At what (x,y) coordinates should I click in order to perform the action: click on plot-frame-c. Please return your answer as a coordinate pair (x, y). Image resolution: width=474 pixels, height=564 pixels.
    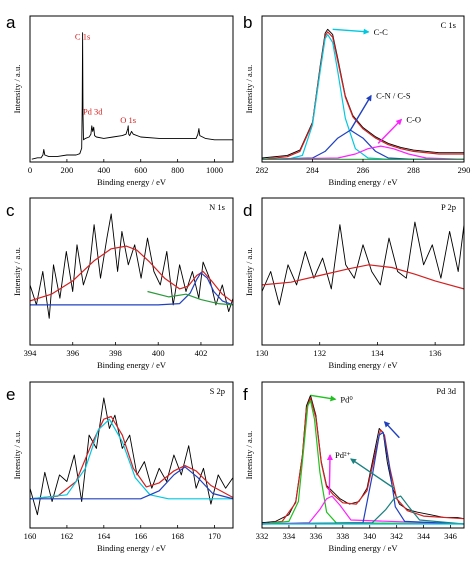
    Looking at the image, I should click on (131, 271).